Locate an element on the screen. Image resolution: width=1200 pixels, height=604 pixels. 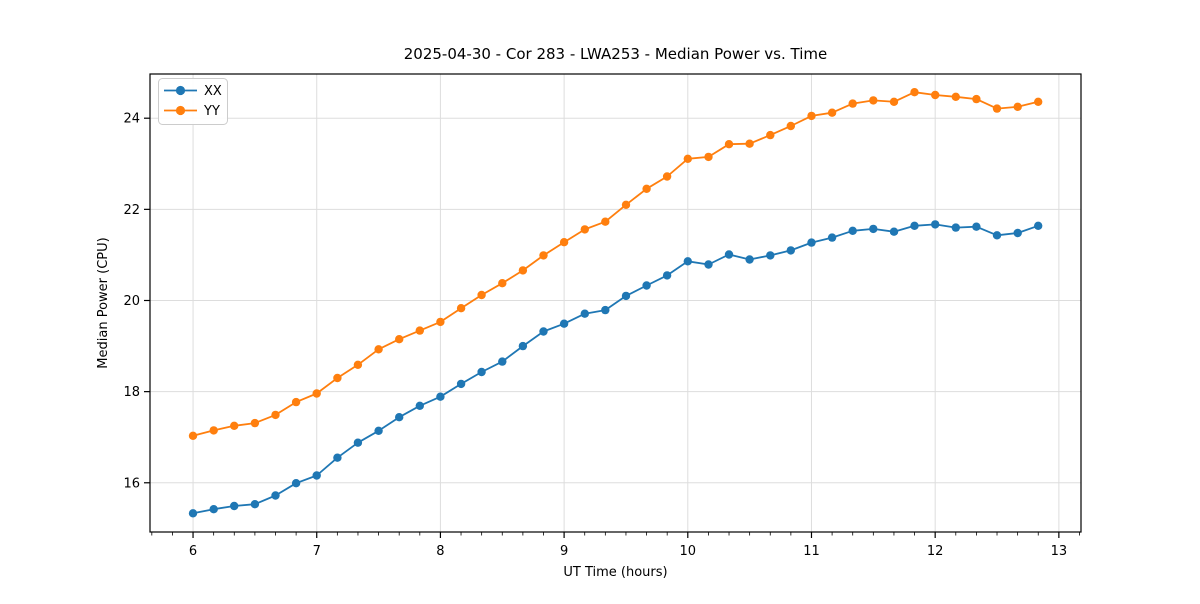
legend-label-xx: XX is located at coordinates (213, 91).